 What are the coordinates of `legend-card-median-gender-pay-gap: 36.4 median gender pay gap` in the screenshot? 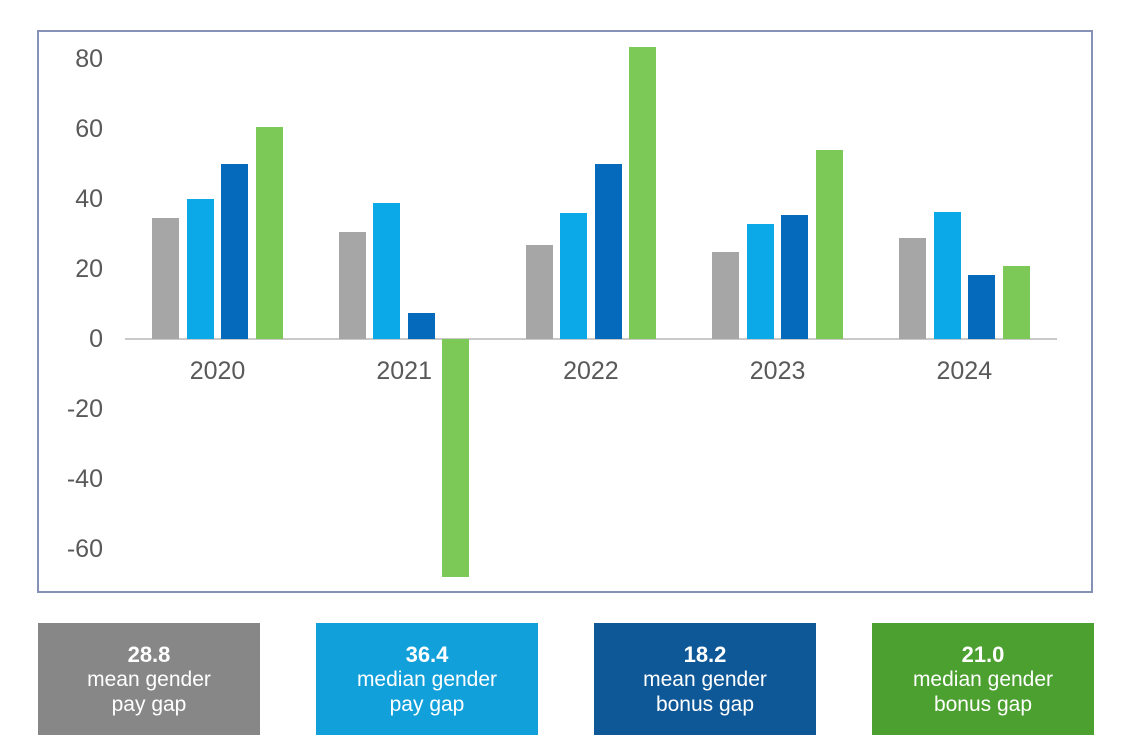 It's located at (427, 679).